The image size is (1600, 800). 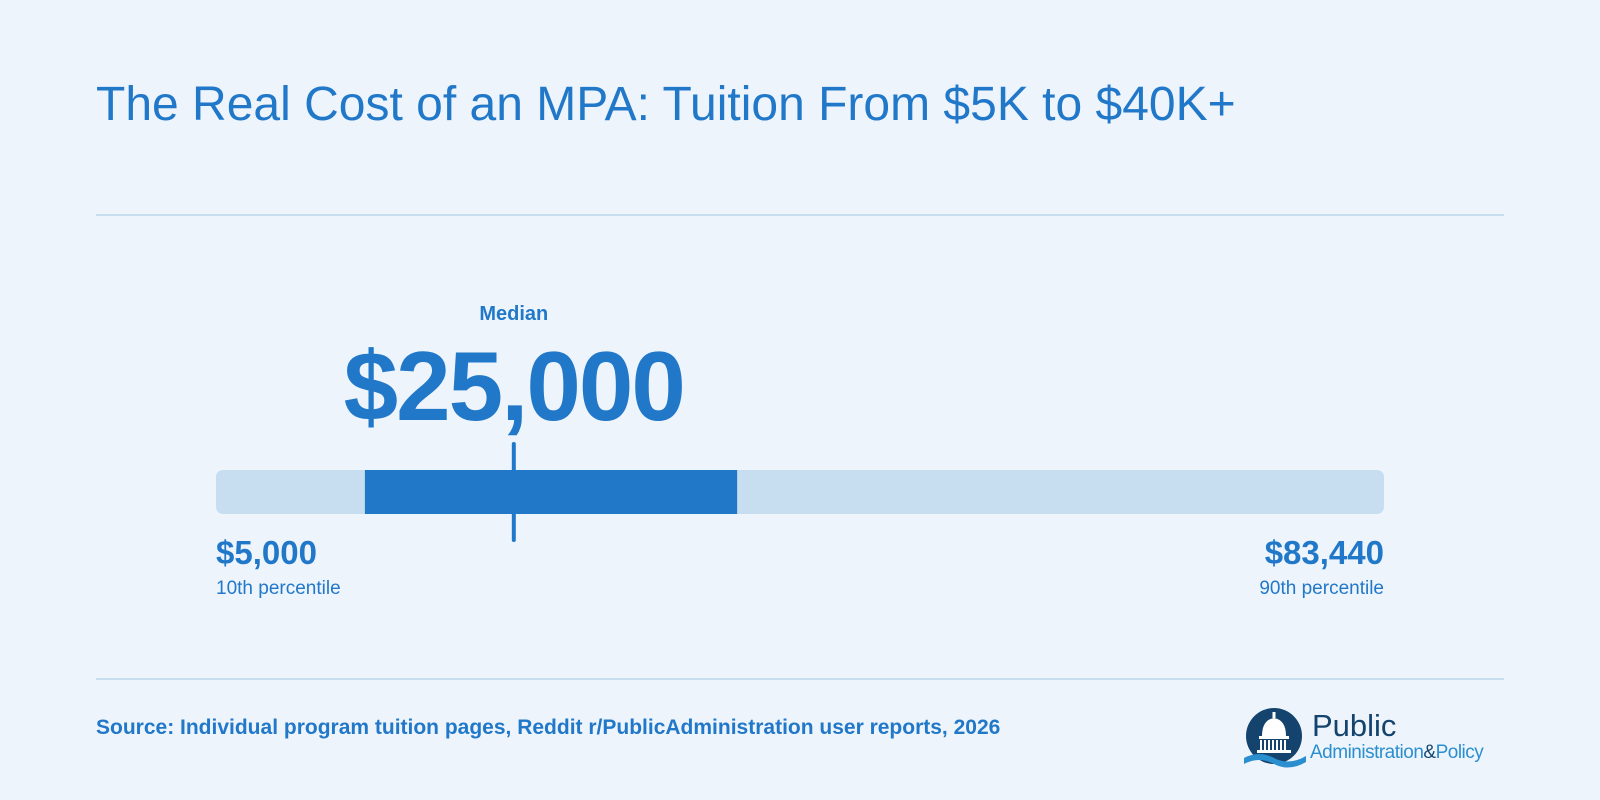 I want to click on median-value: $25,000, so click(x=514, y=386).